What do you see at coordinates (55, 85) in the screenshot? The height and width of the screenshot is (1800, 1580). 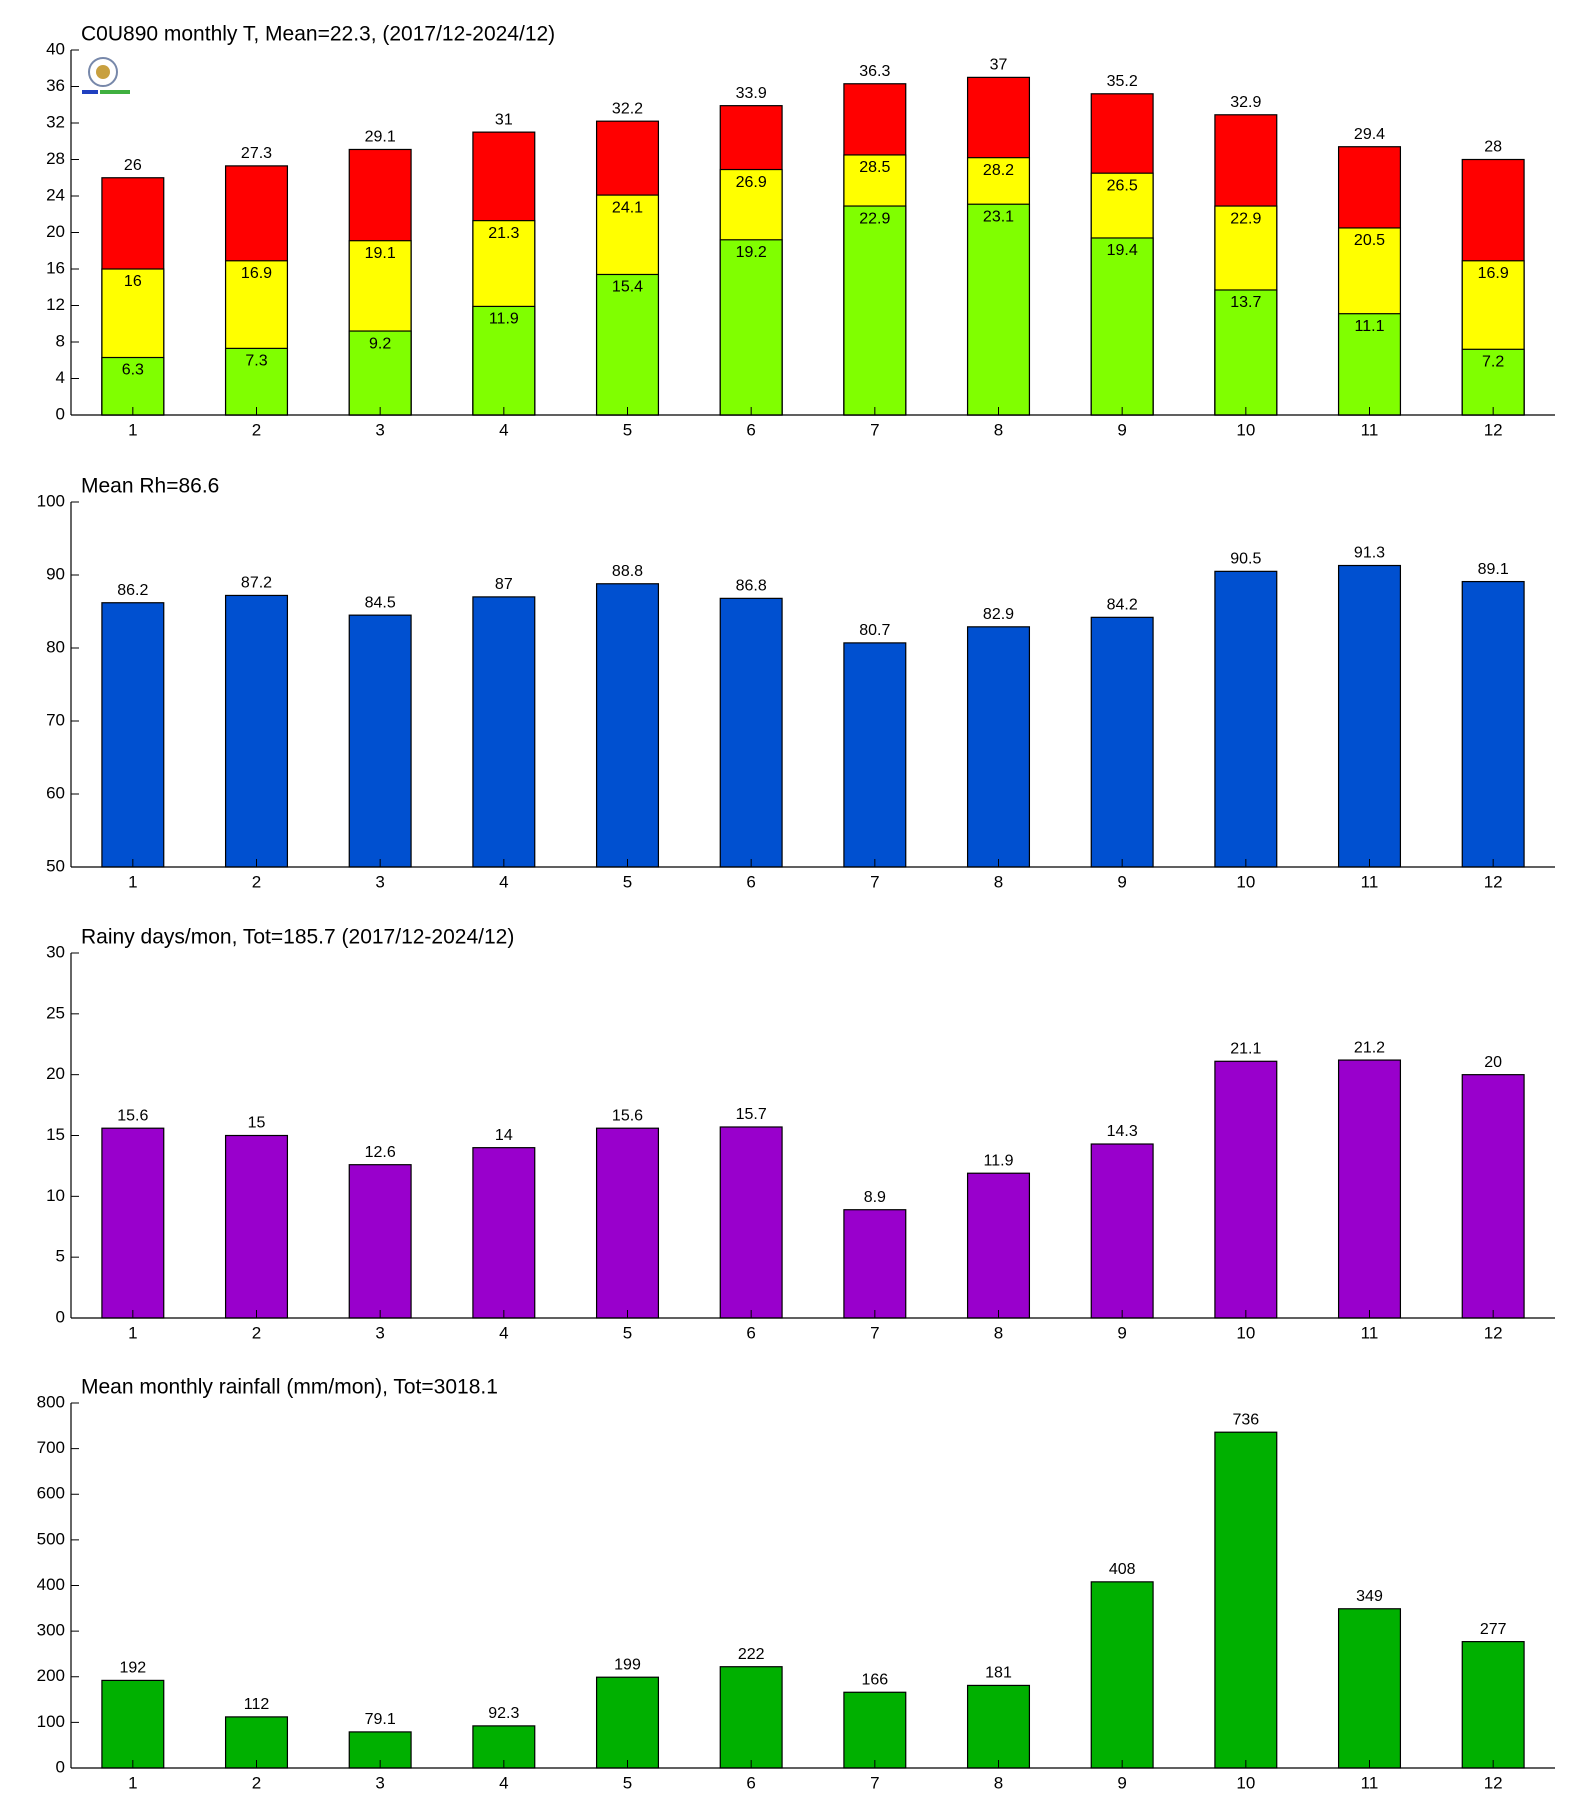 I see `y-tick-label: 36` at bounding box center [55, 85].